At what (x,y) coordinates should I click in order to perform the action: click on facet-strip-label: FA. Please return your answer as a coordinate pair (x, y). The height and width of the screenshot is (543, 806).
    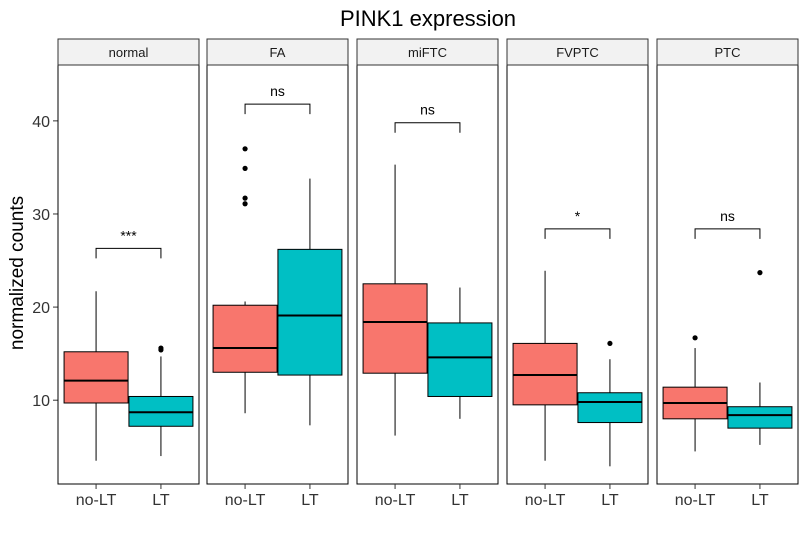
    Looking at the image, I should click on (278, 52).